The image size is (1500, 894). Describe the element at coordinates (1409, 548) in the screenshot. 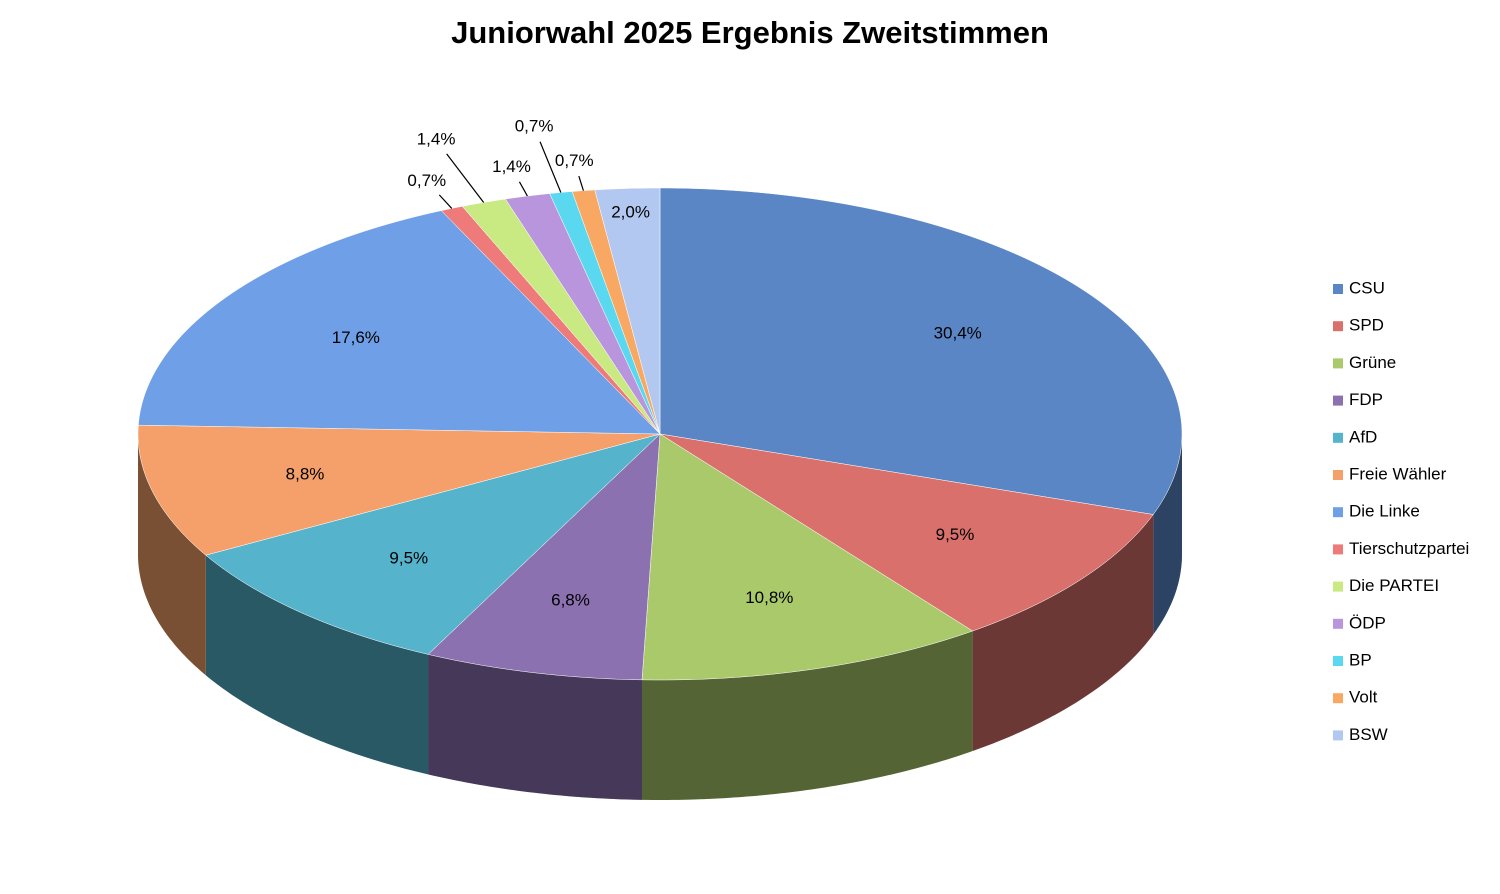

I see `legend-label: Tierschutzpartei` at that location.